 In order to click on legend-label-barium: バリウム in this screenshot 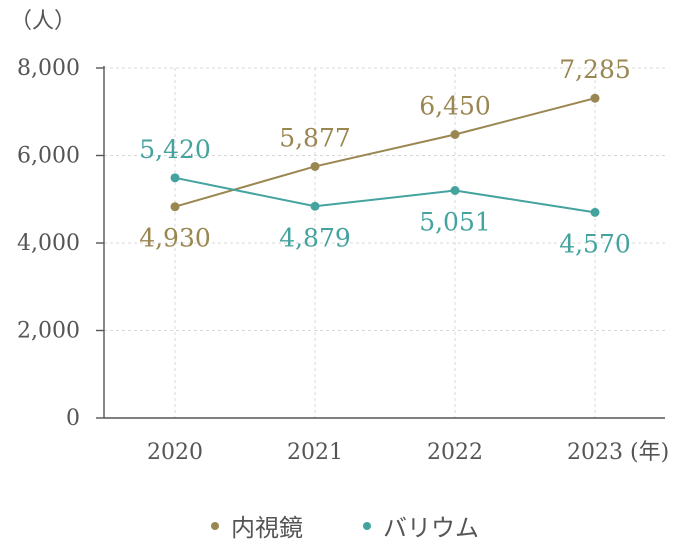, I will do `click(431, 528)`.